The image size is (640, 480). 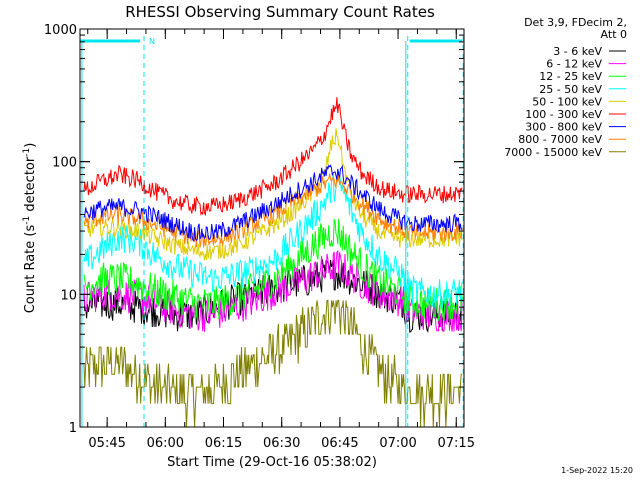 I want to click on y-axis-label: Count Rate (s-1 detector-1), so click(x=30, y=228).